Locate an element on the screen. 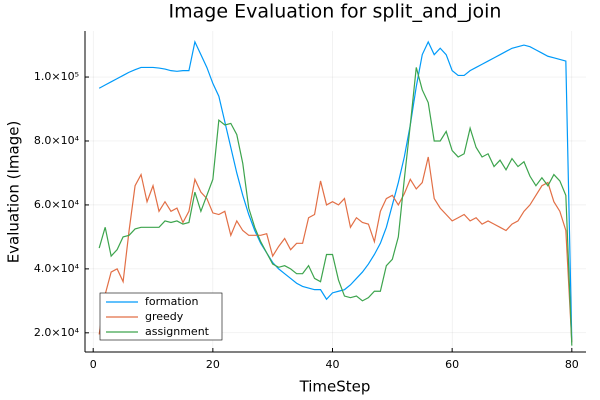 This screenshot has height=400, width=600. x-tick-label: 0 is located at coordinates (93, 364).